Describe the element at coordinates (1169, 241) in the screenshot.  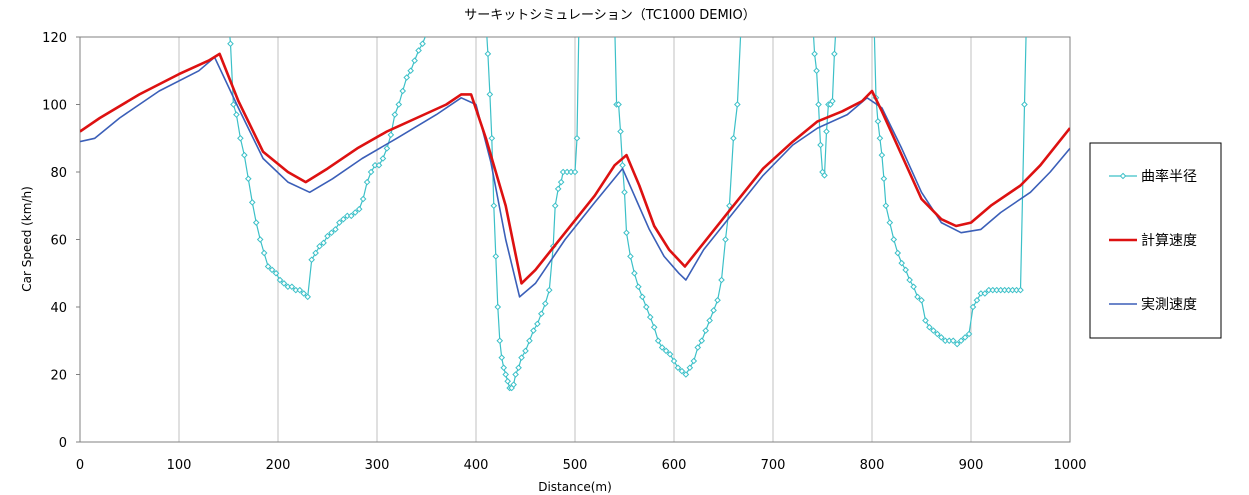
I see `legend-label: 計算速度` at that location.